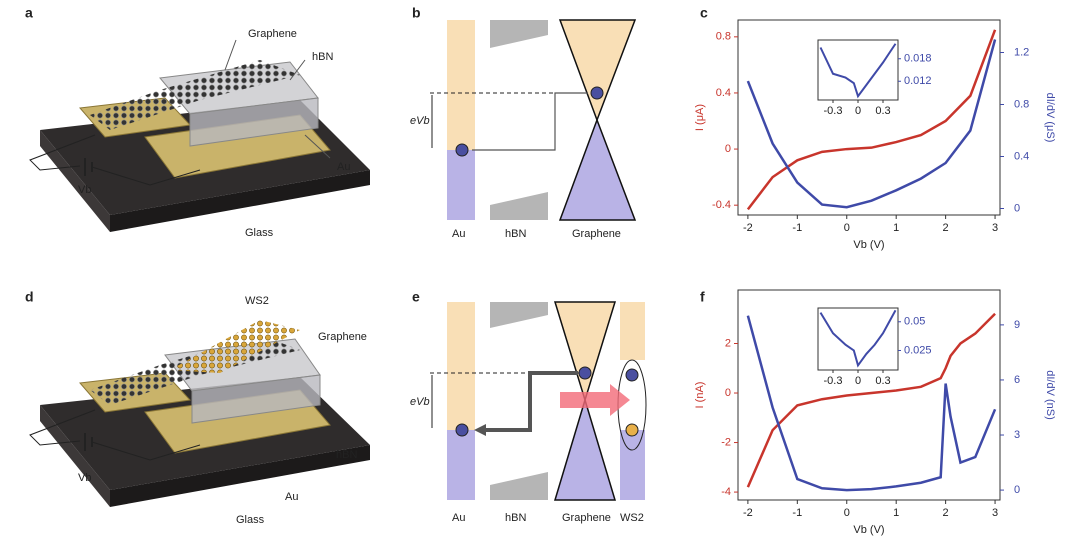  Describe the element at coordinates (918, 81) in the screenshot. I see `inset-y2-tick-label: 0.012` at that location.